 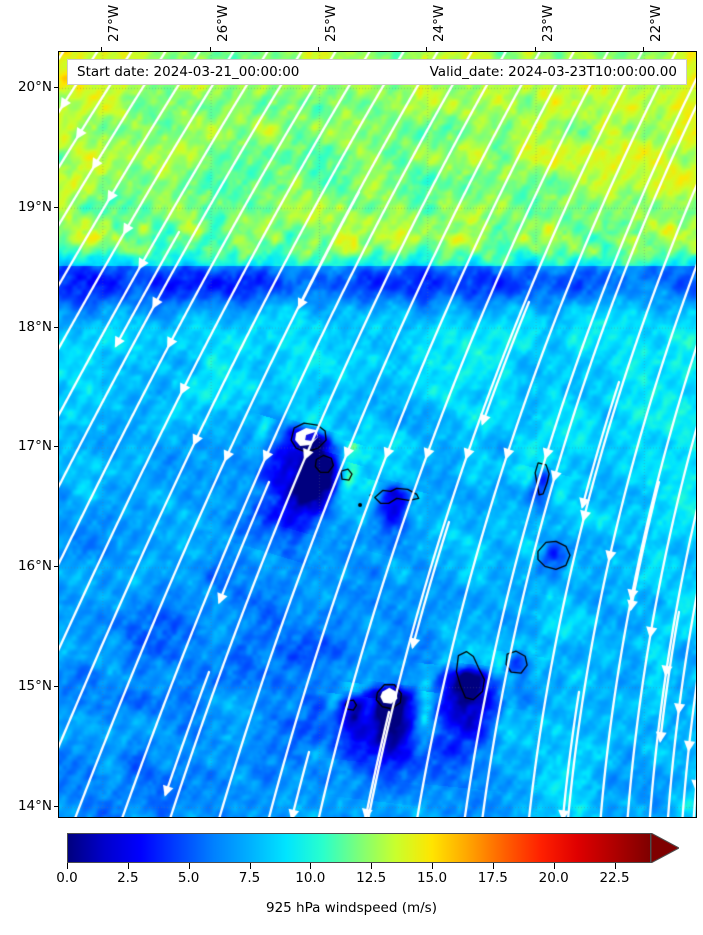 What do you see at coordinates (553, 72) in the screenshot?
I see `valid-date-label: Valid_date: 2024-03-23T10:00:00.00` at bounding box center [553, 72].